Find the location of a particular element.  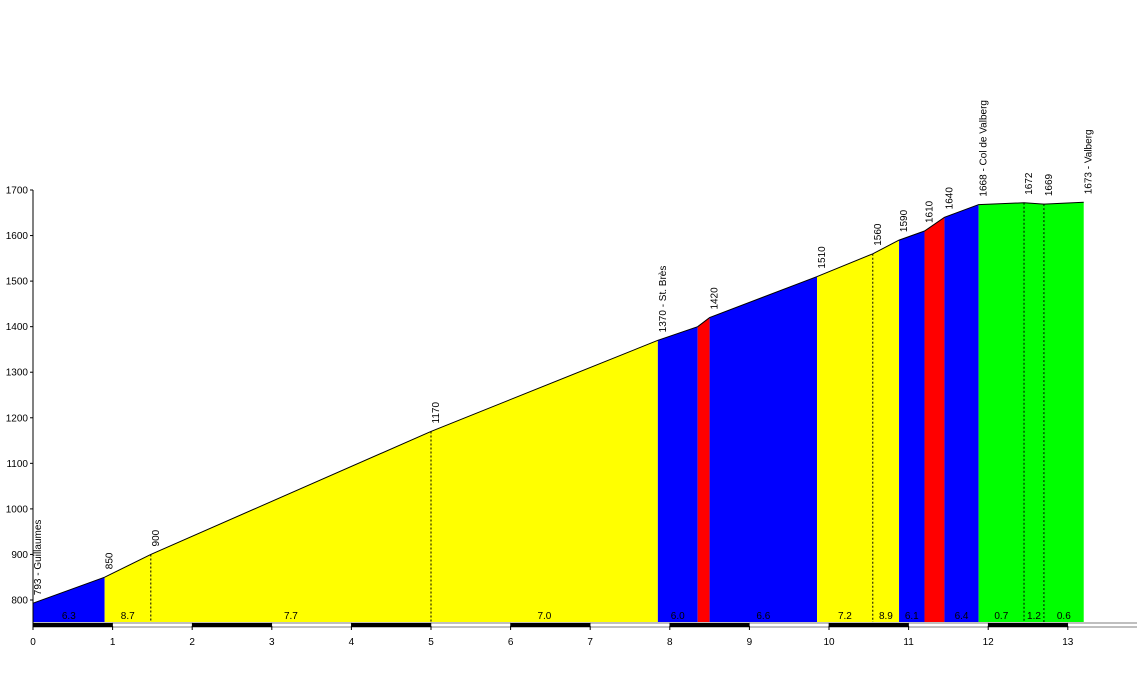

x-tick-label: 3 is located at coordinates (272, 642).